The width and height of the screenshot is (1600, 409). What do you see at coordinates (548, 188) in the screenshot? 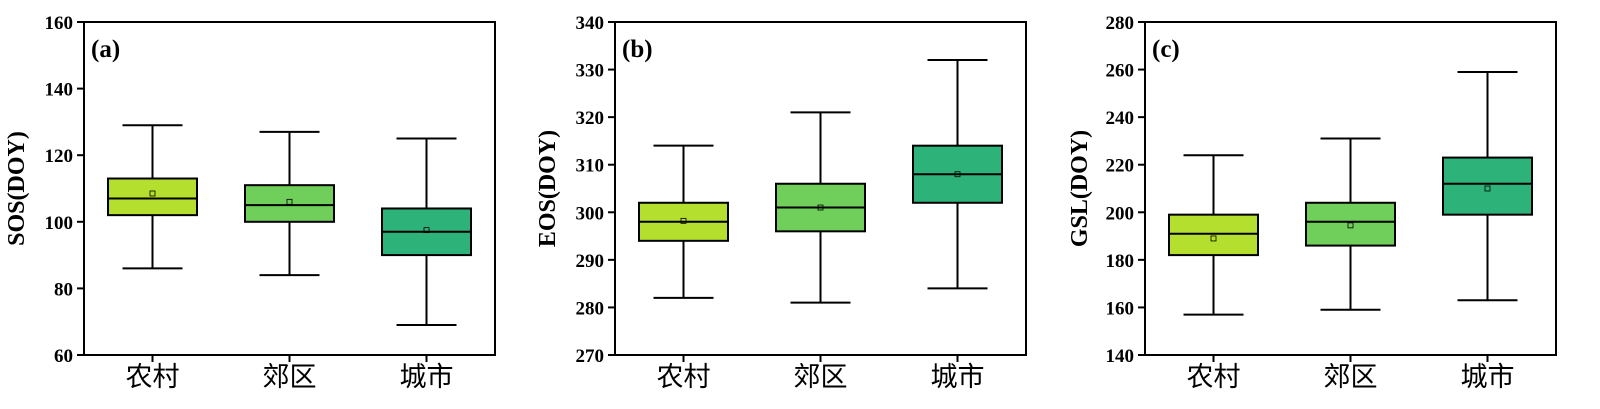
I see `y-axis-title: EOS(DOY)` at bounding box center [548, 188].